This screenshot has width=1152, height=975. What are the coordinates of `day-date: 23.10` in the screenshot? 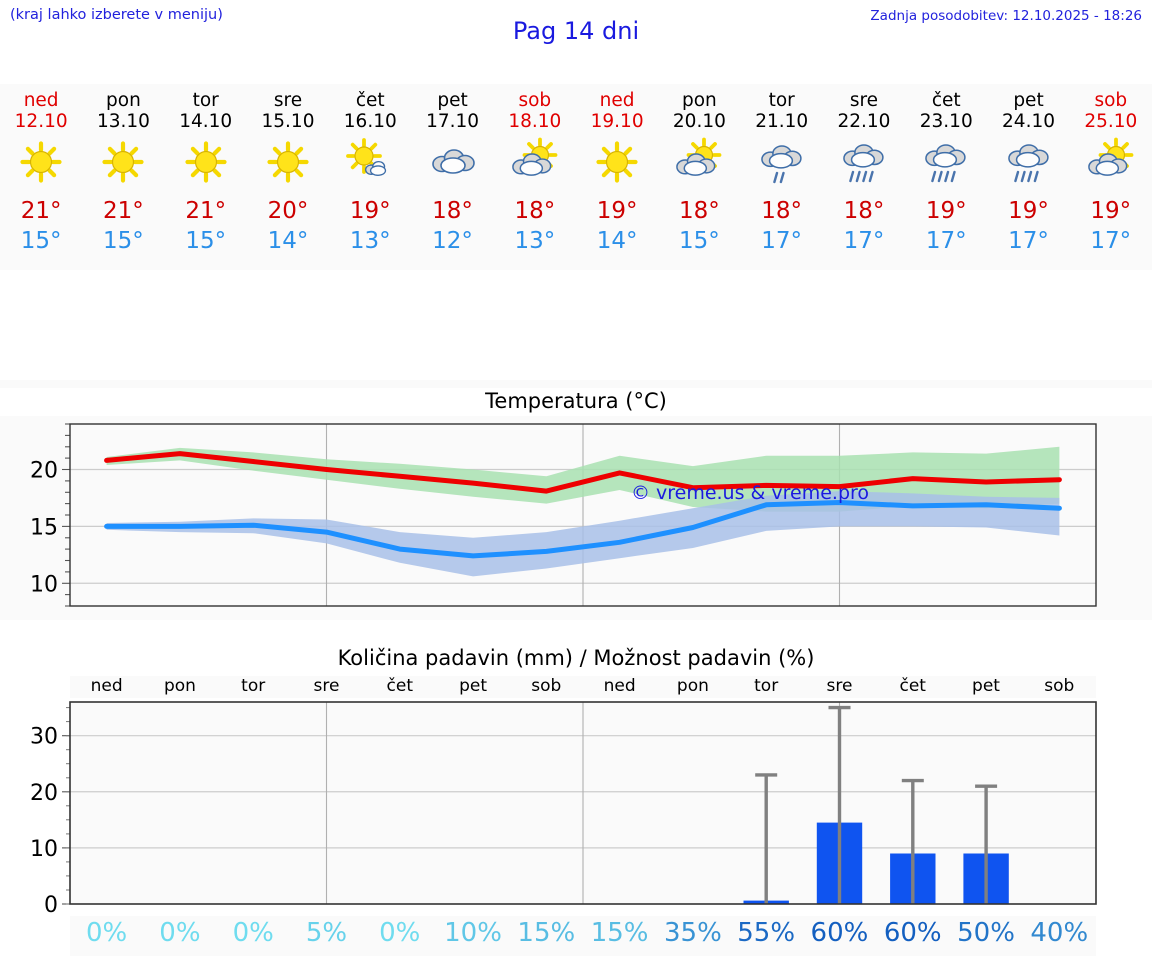 It's located at (946, 121).